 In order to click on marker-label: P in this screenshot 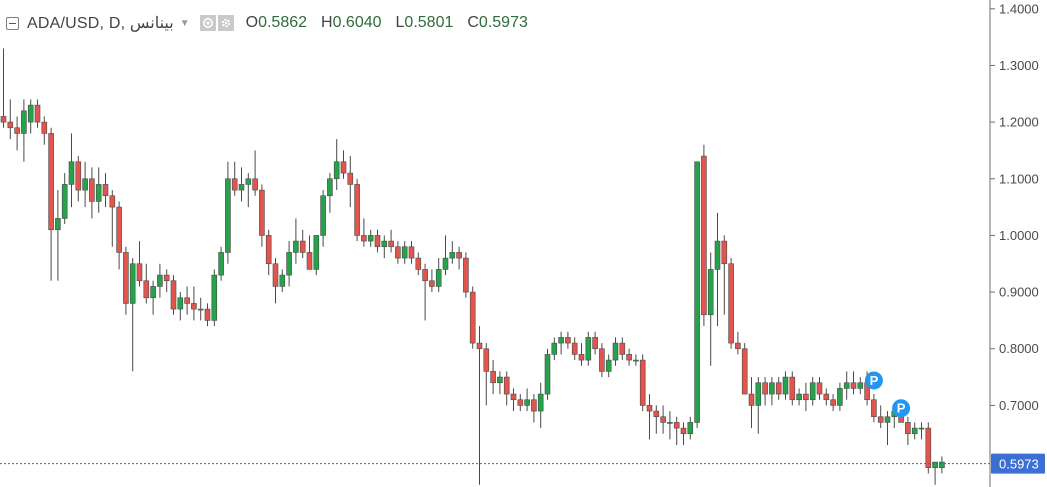, I will do `click(901, 408)`.